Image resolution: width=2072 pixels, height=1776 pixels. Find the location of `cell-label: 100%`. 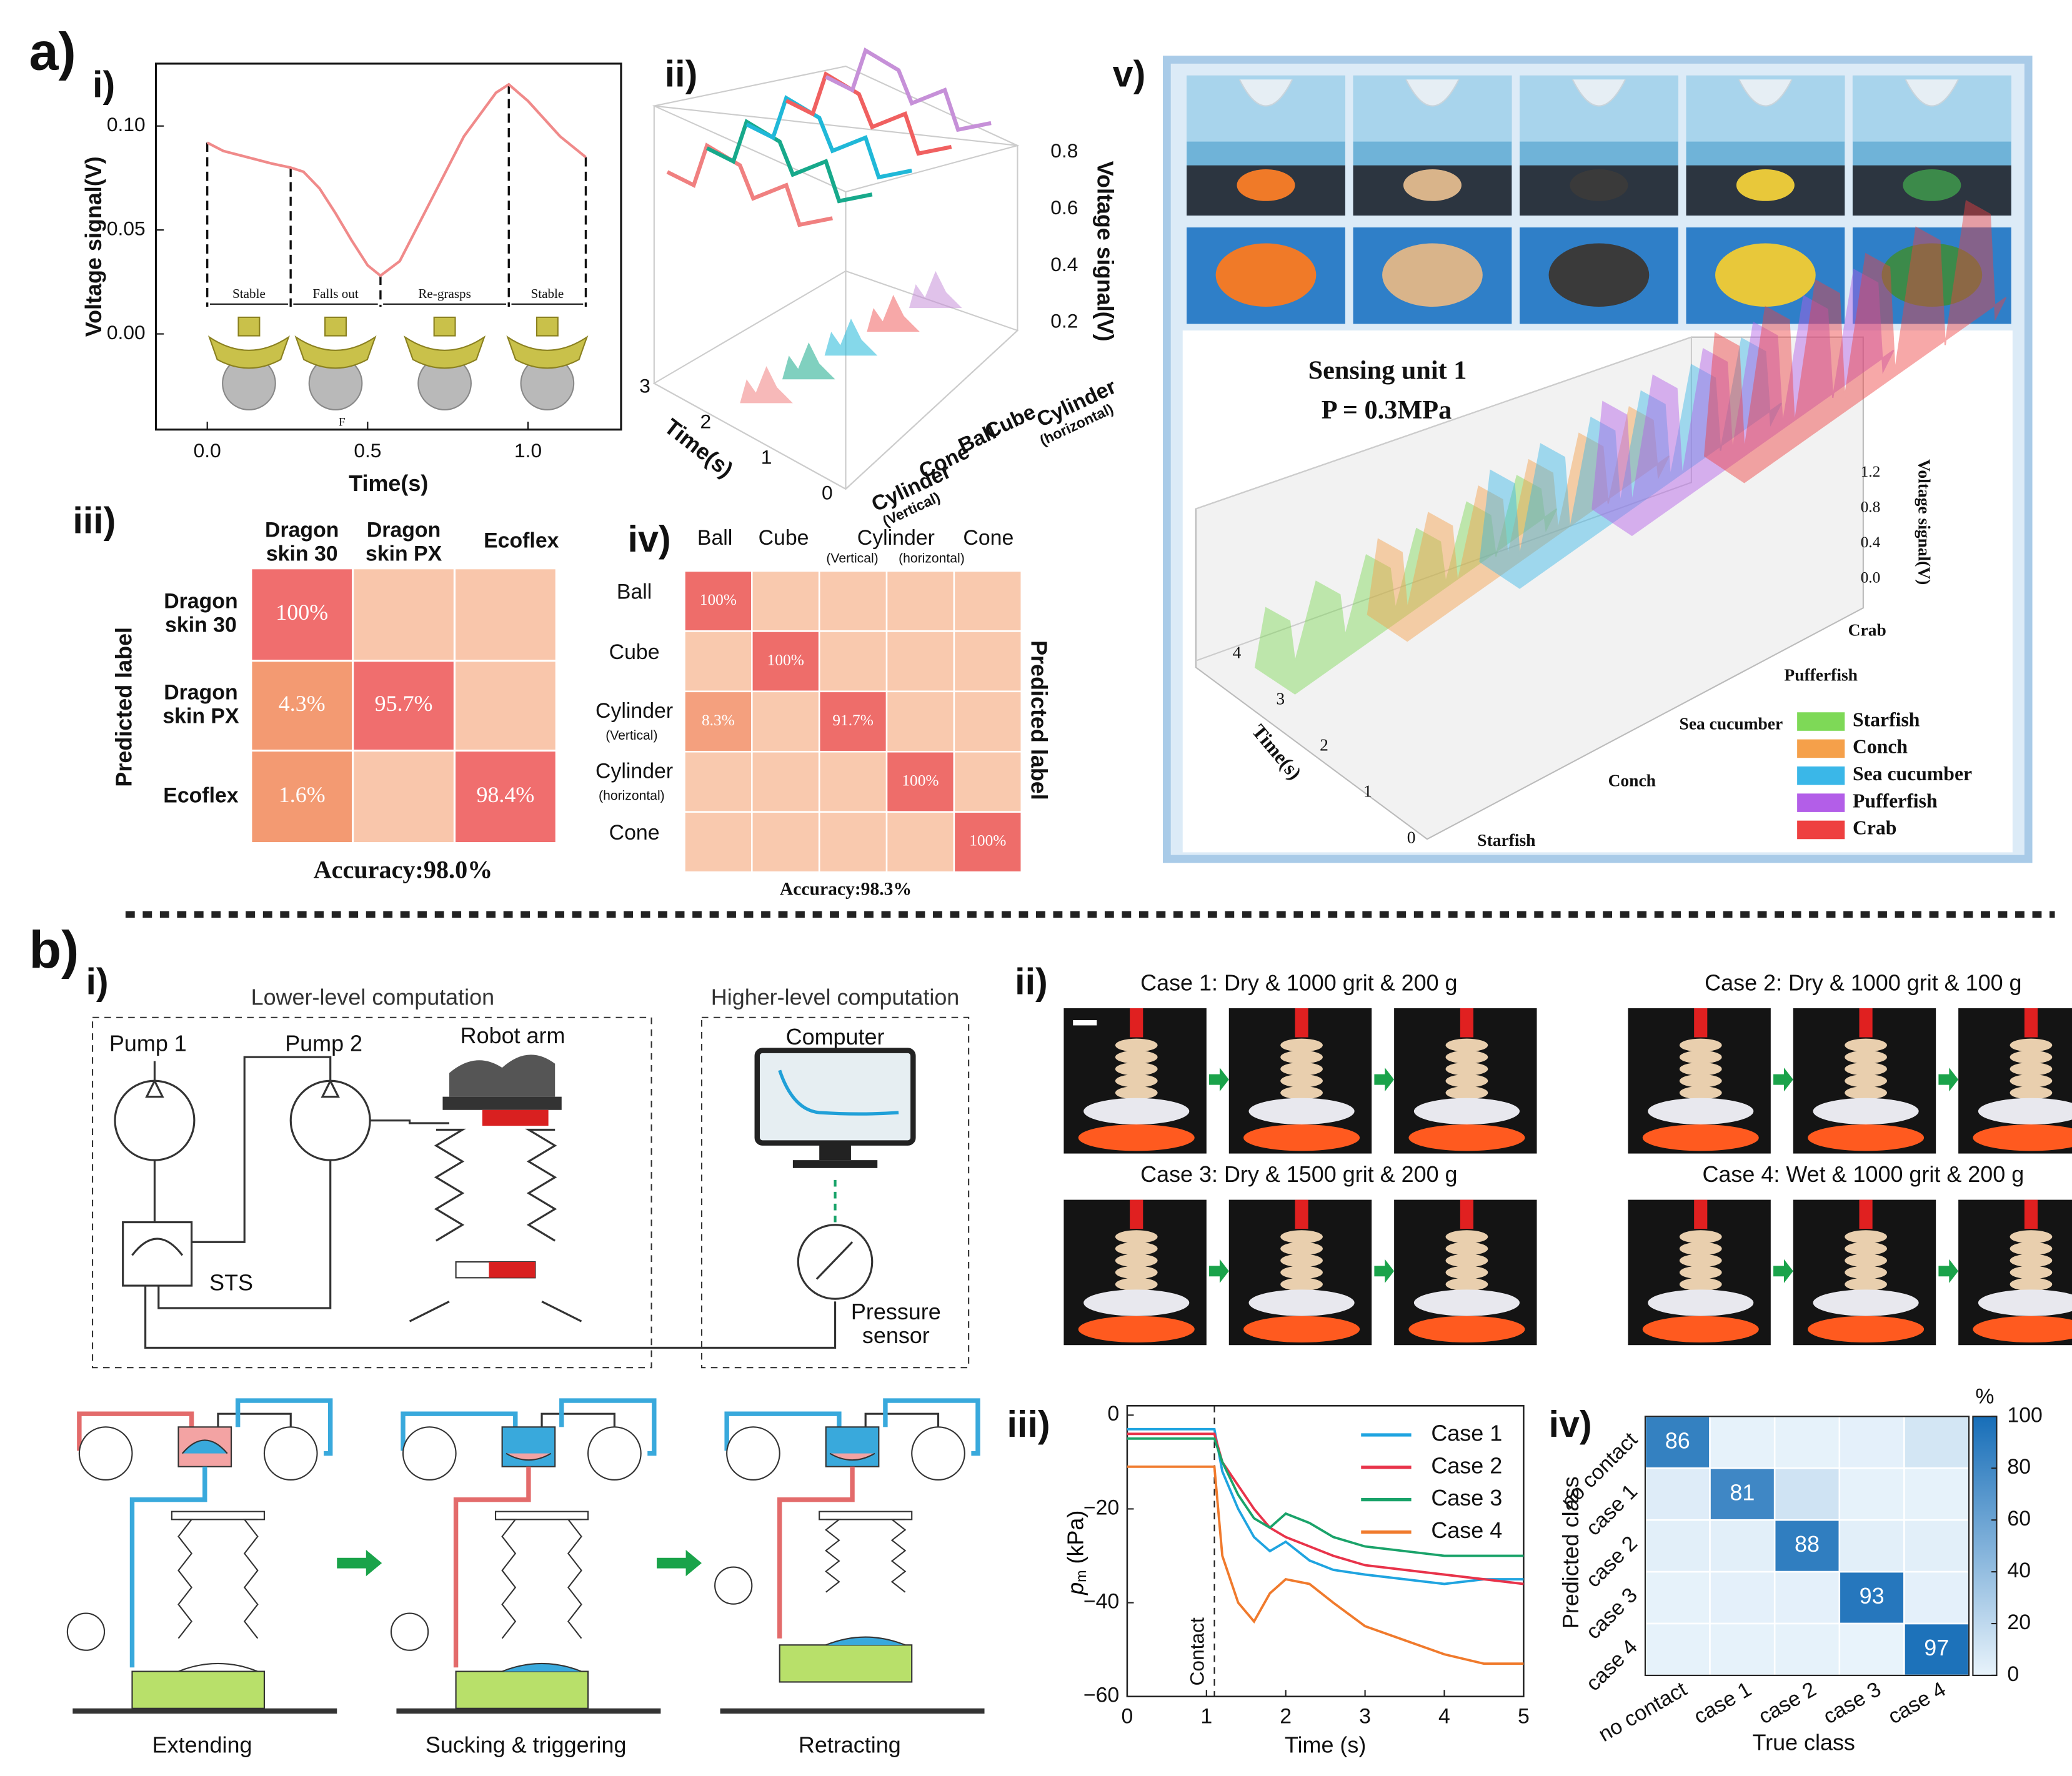

cell-label: 100% is located at coordinates (302, 612).